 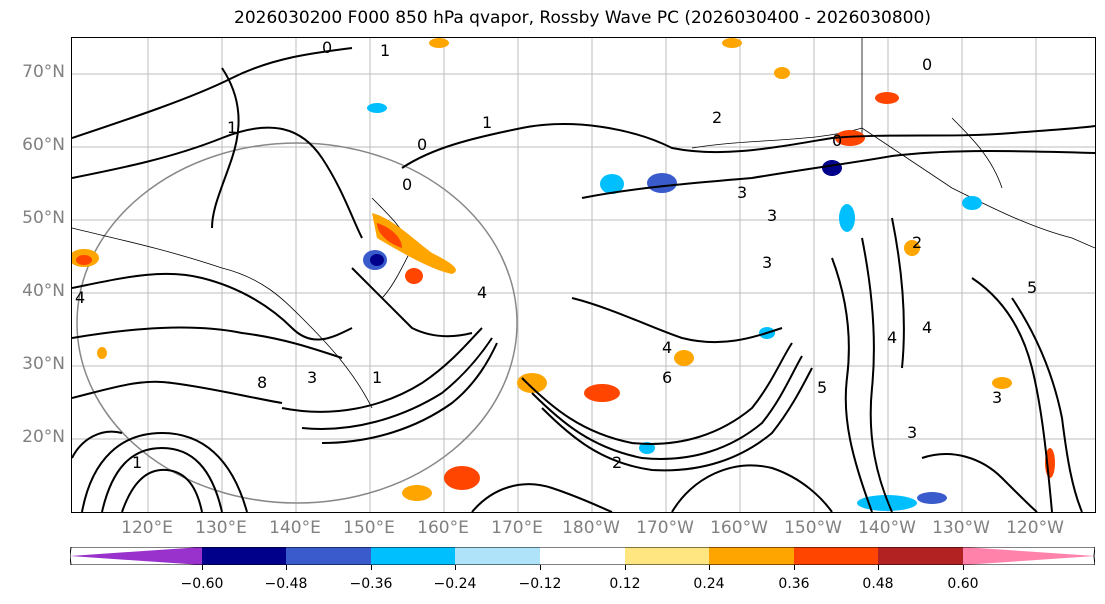 What do you see at coordinates (878, 584) in the screenshot?
I see `colorbar-tick-label: 0.48` at bounding box center [878, 584].